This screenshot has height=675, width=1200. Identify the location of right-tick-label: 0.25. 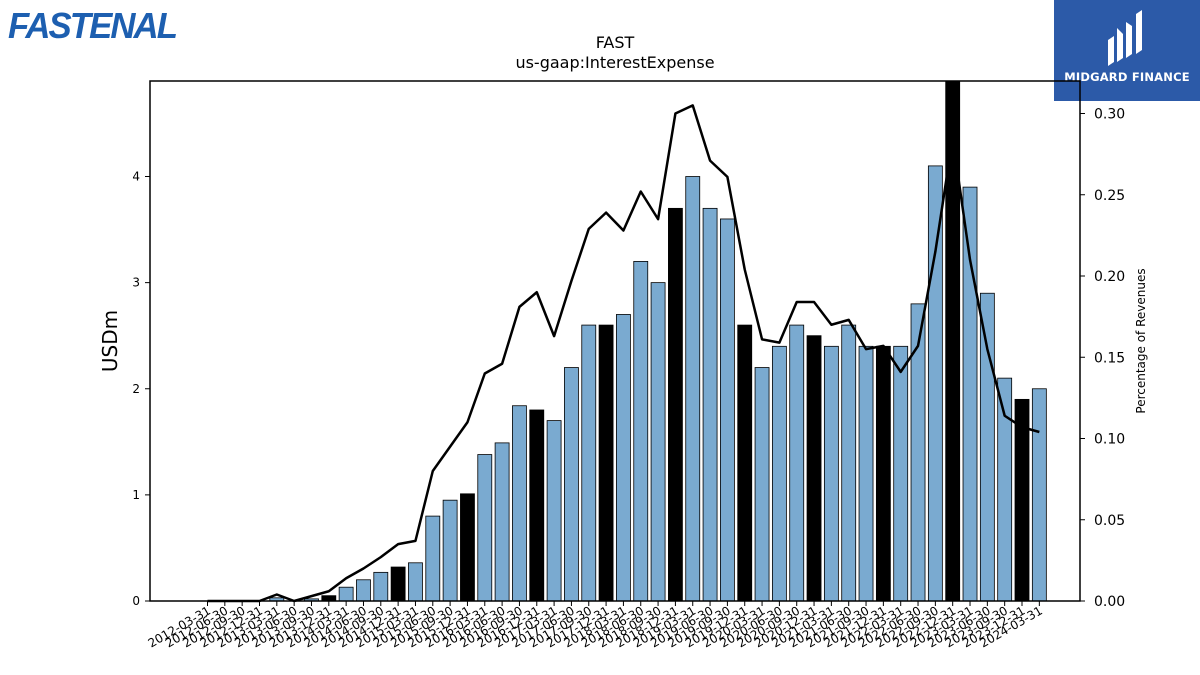
(1109, 196).